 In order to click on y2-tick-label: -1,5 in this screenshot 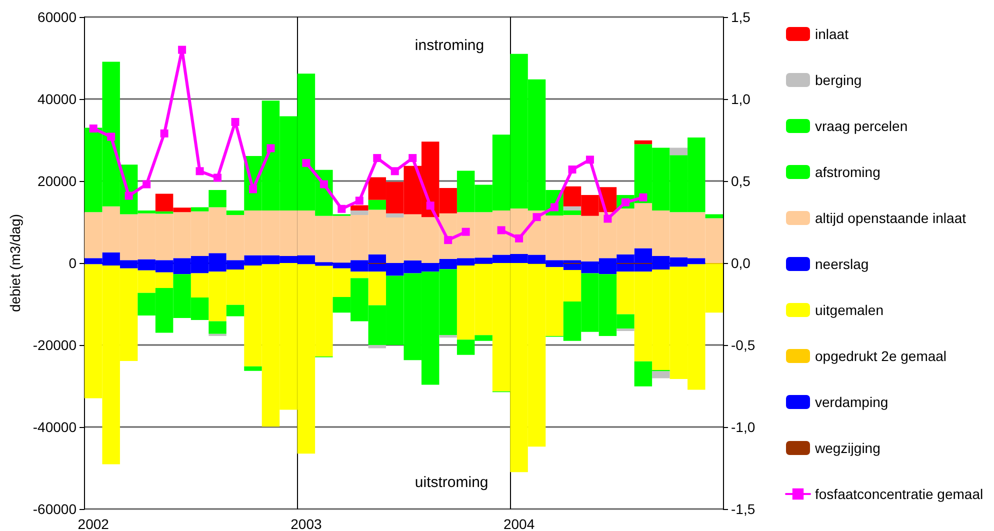, I will do `click(743, 509)`.